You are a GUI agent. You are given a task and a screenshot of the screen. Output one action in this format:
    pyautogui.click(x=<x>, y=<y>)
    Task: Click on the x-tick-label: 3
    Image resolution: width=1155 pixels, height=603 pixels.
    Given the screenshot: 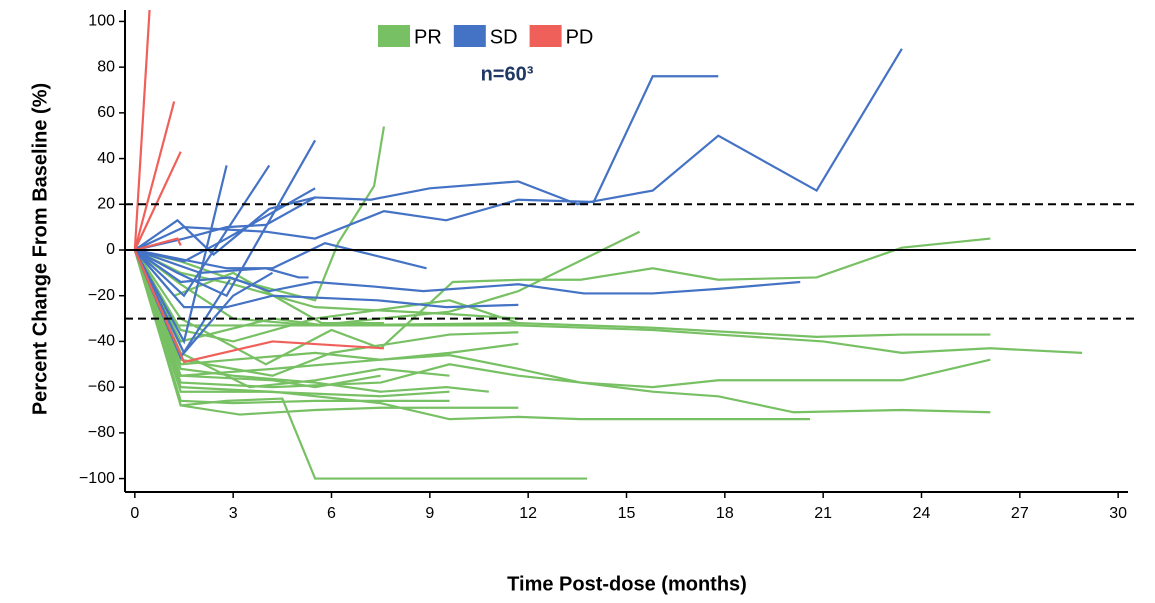 What is the action you would take?
    pyautogui.click(x=233, y=513)
    